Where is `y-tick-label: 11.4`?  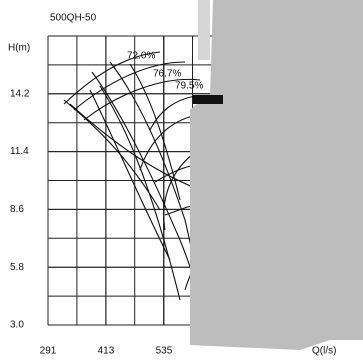 y-tick-label: 11.4 is located at coordinates (19, 151).